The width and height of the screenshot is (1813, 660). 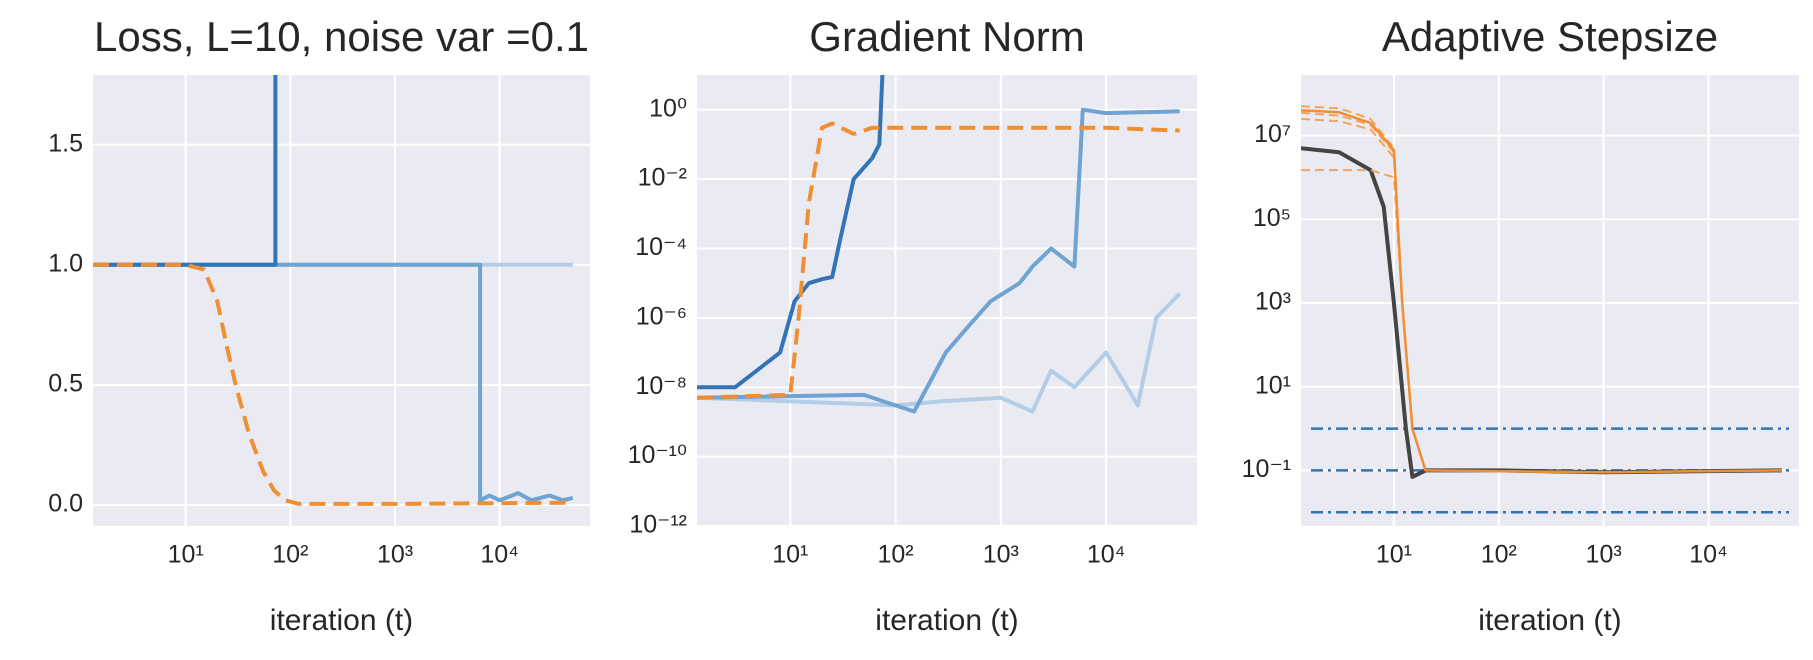 I want to click on y-tick-label: 0.5, so click(x=65, y=384).